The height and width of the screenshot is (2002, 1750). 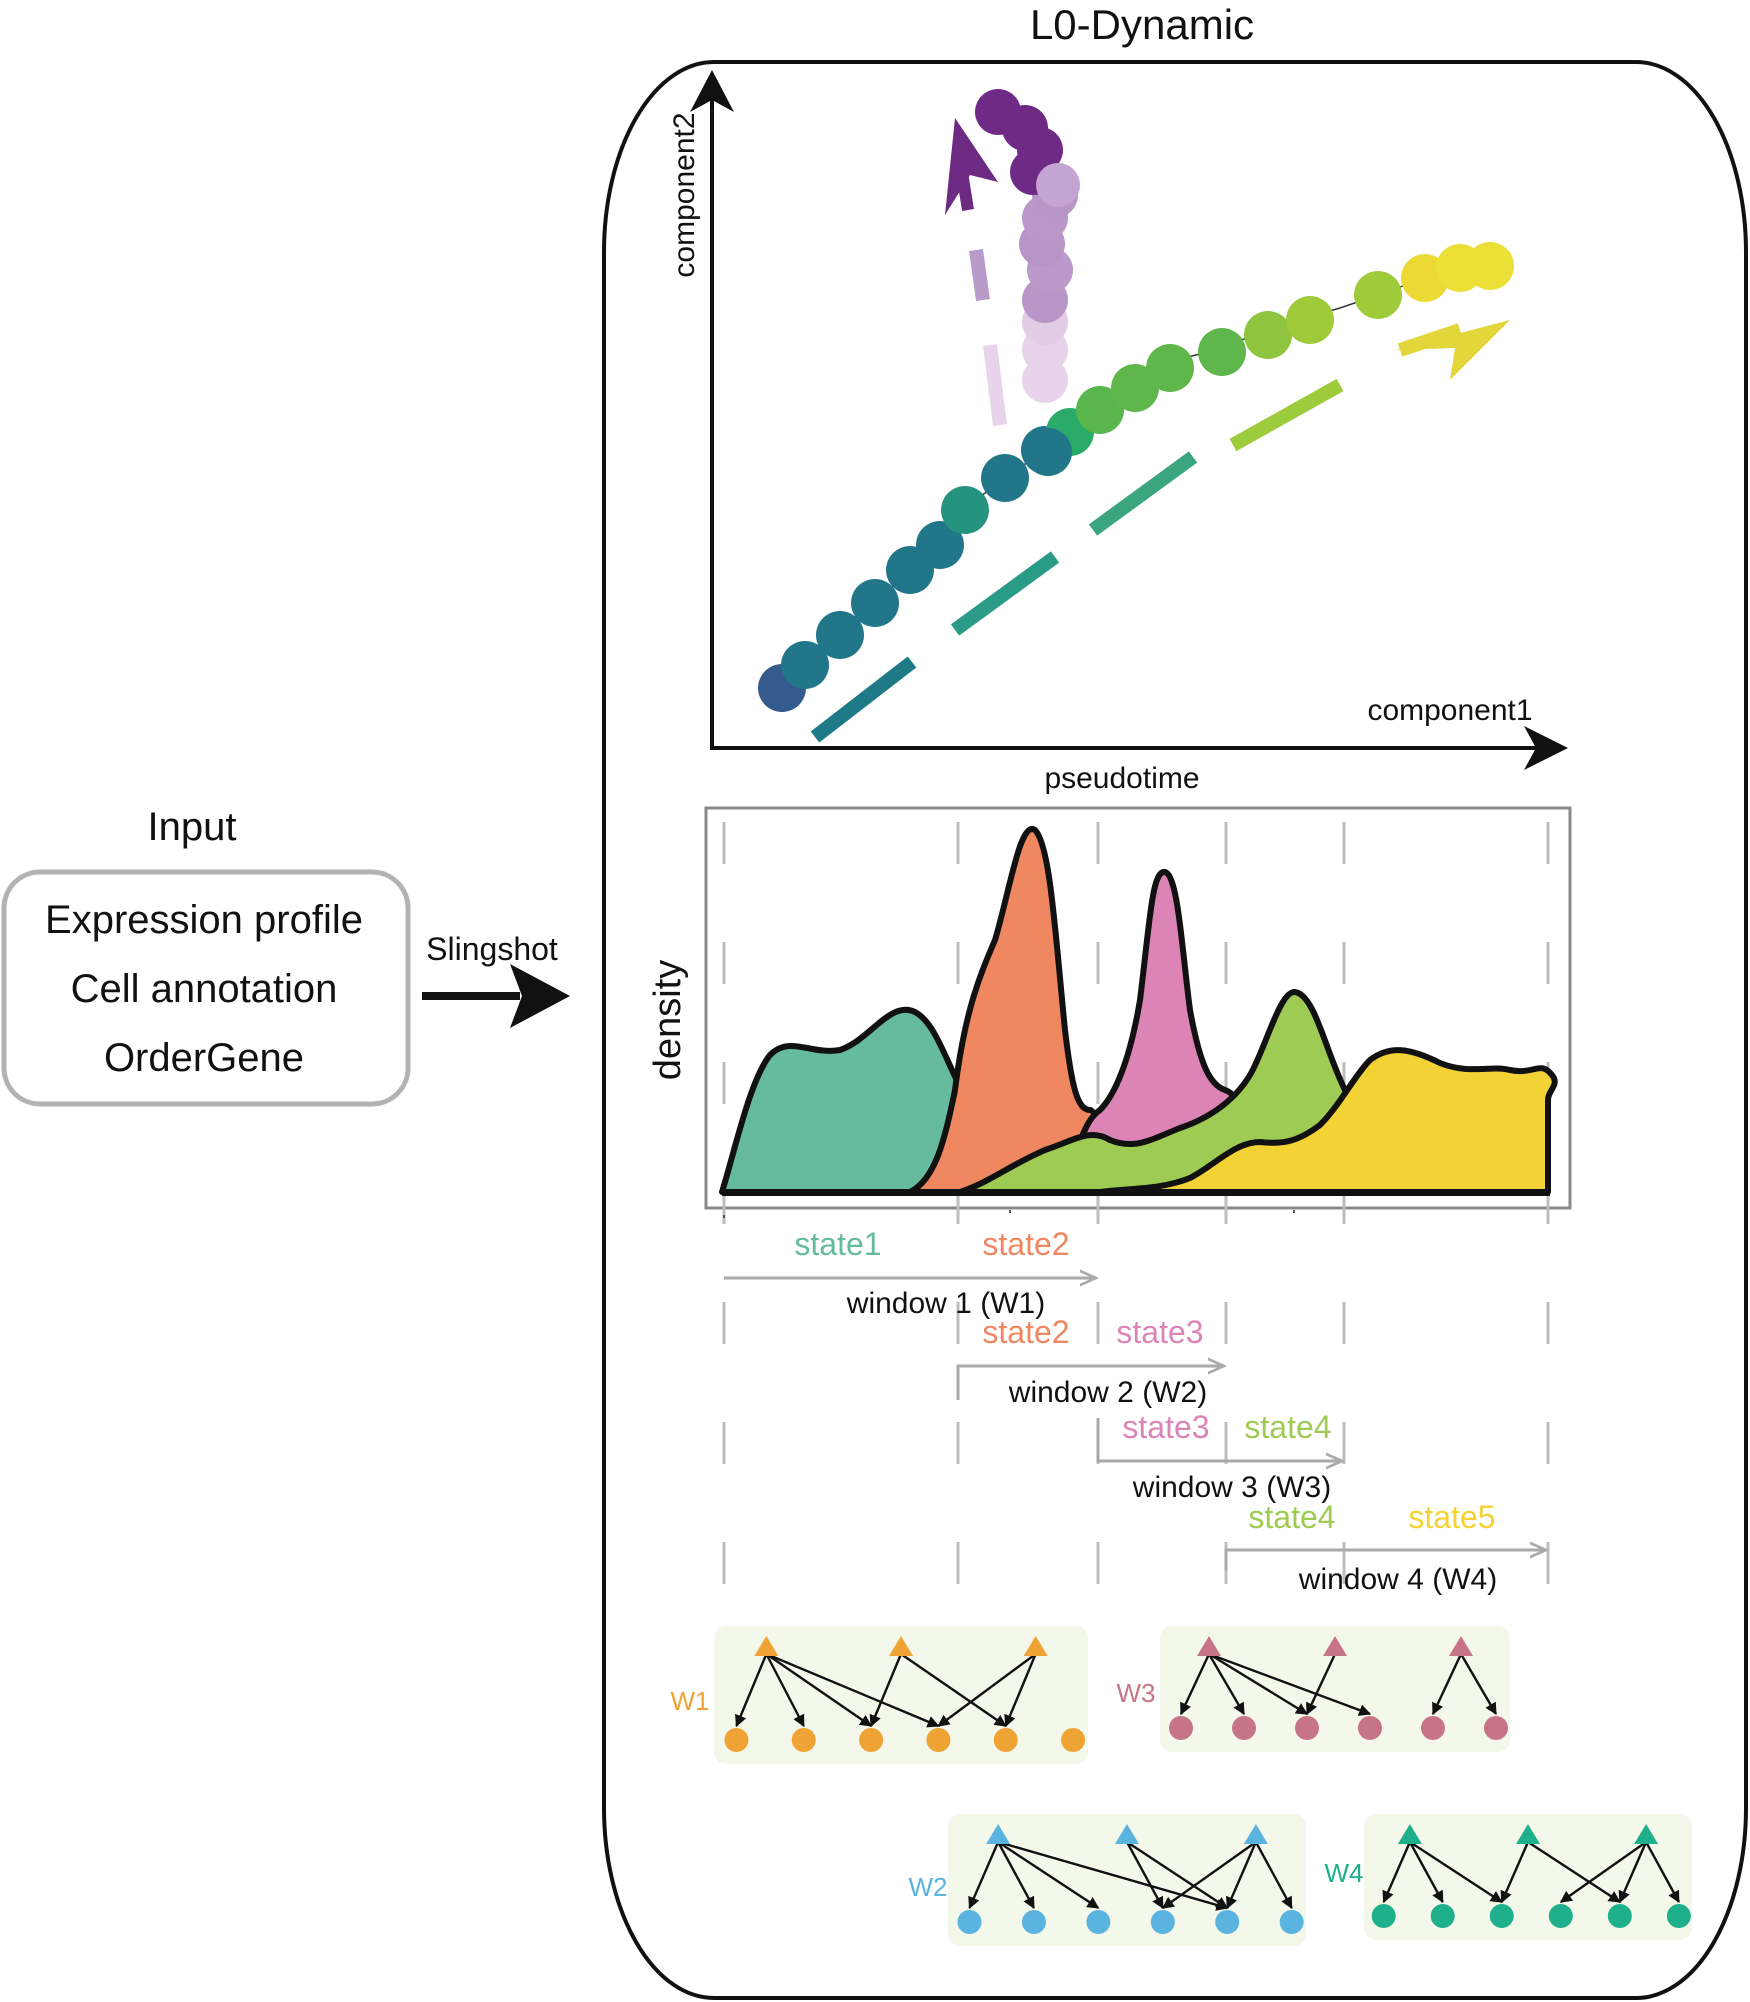 I want to click on network-tag: W2, so click(x=928, y=1887).